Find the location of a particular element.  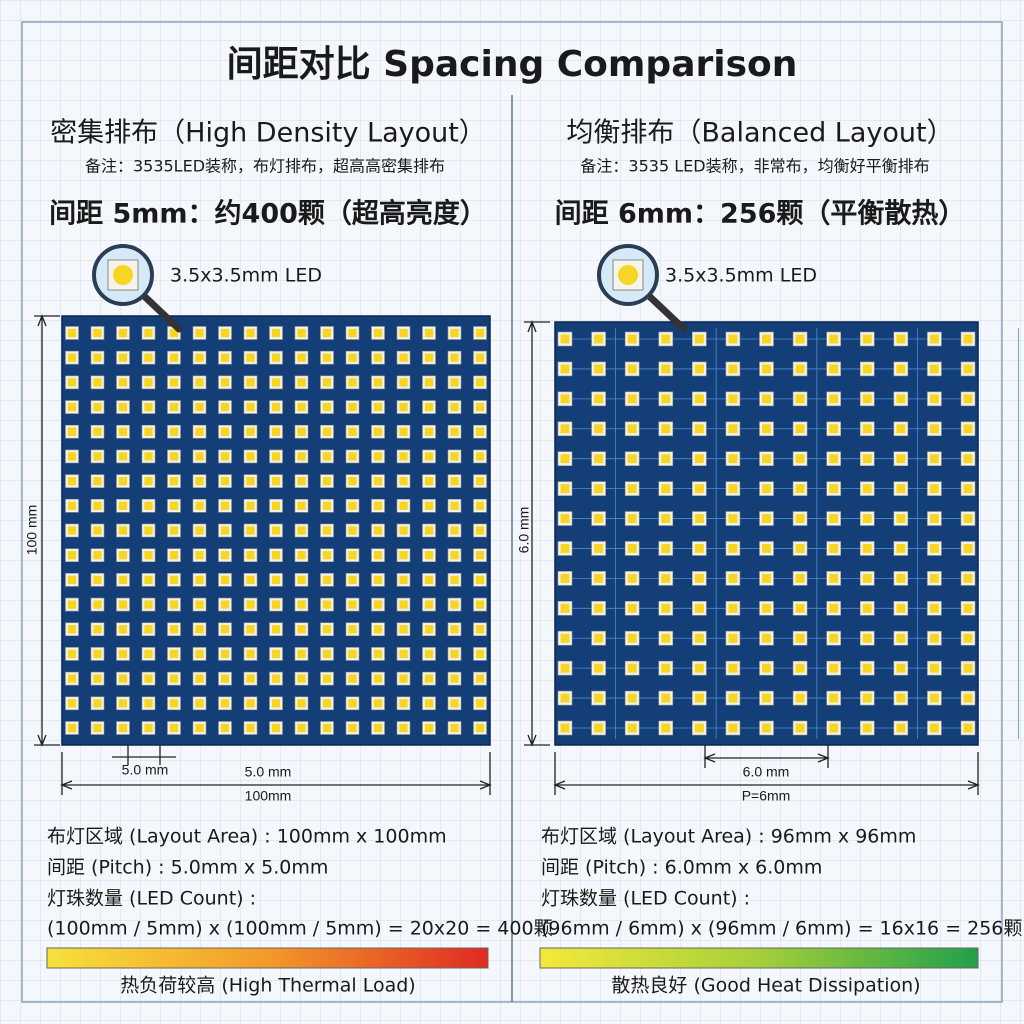

bar-label: 热负荷较高 (High Thermal Load) is located at coordinates (267, 986).